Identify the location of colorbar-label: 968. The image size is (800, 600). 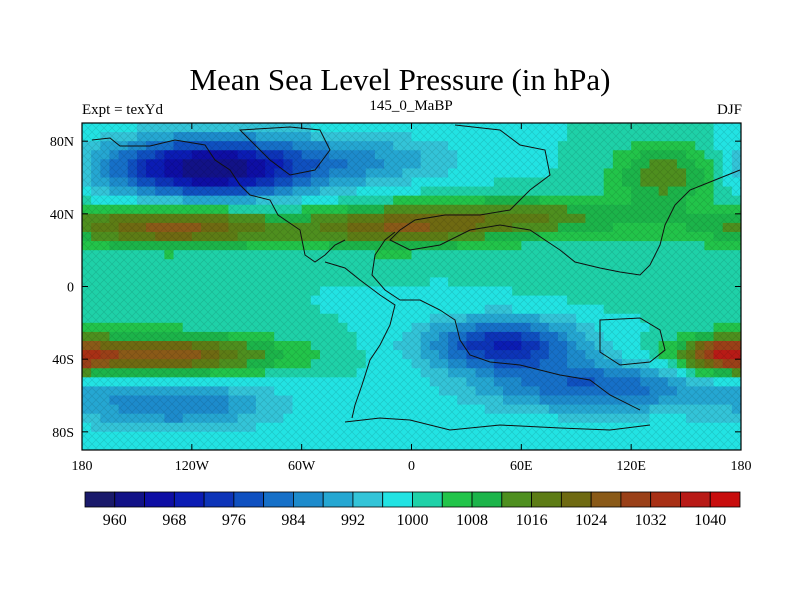
(174, 520).